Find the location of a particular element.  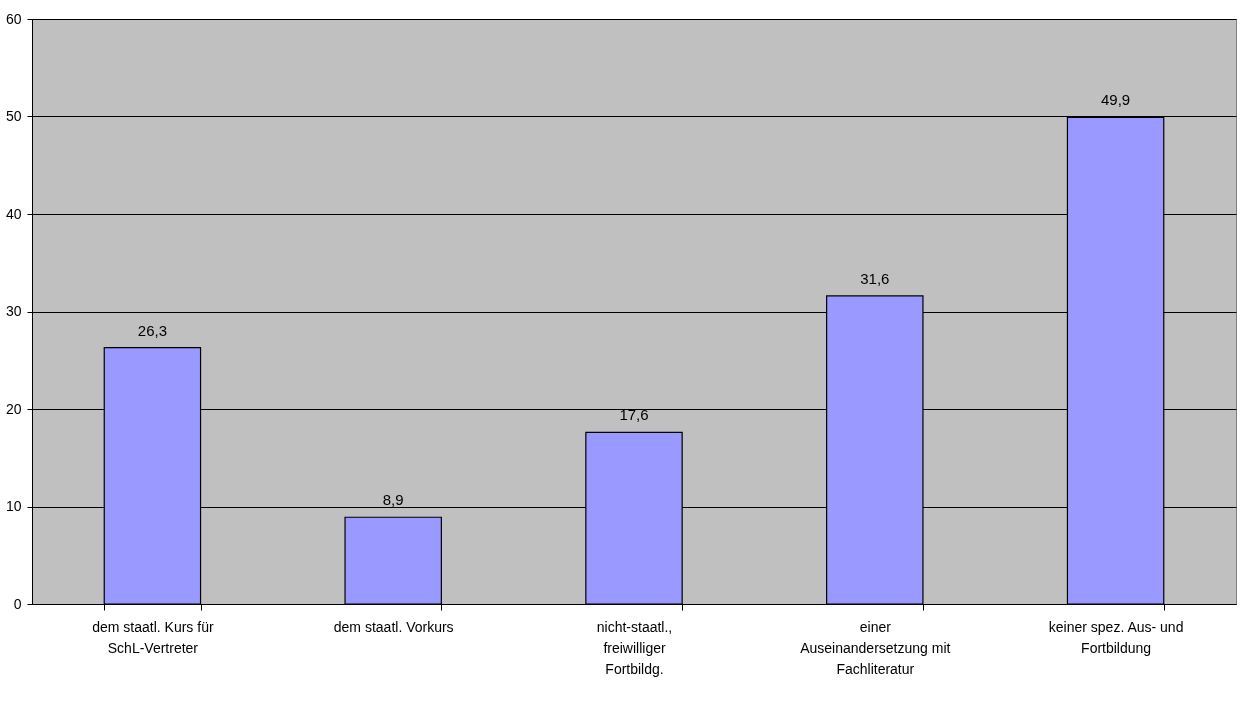

x-tick-label: einer Auseinandersetzung mit Fachliteratur is located at coordinates (875, 647).